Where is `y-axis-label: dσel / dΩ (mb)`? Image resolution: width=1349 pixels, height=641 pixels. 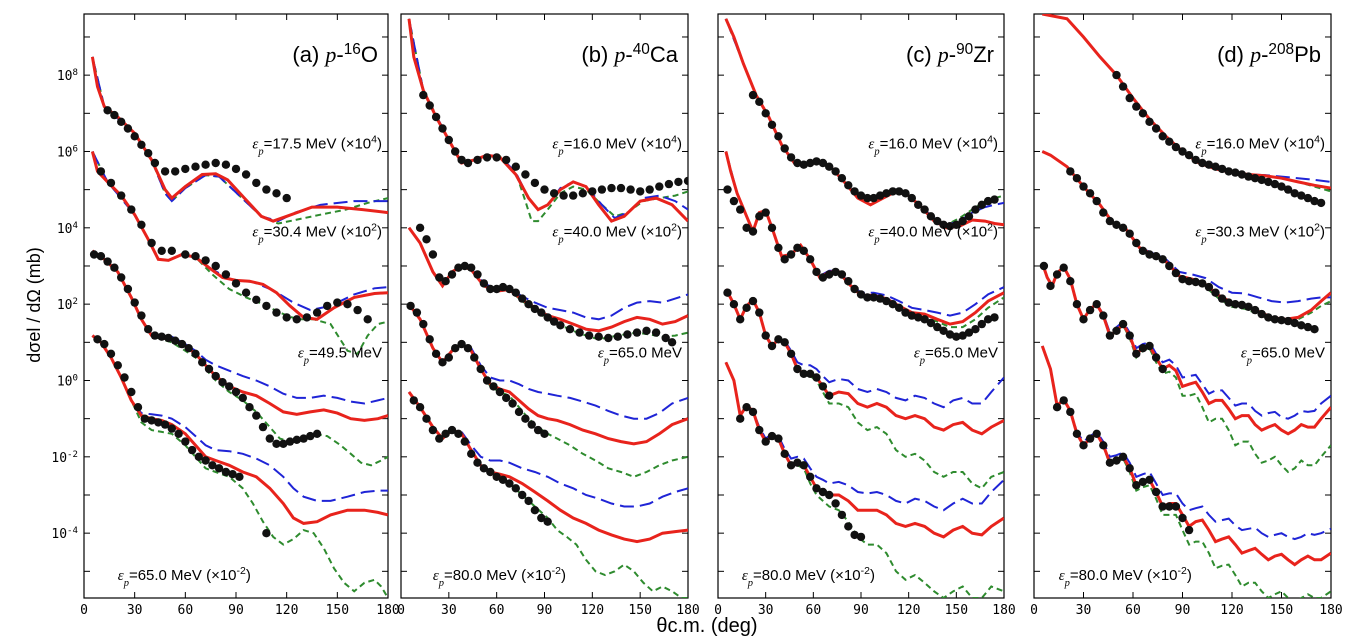
y-axis-label: dσel / dΩ (mb) is located at coordinates (34, 305).